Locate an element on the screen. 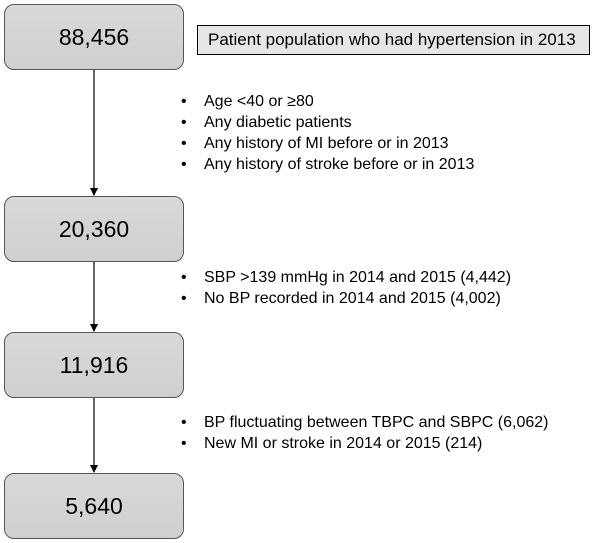 The height and width of the screenshot is (543, 597). step-value-3: 11,916 is located at coordinates (94, 364).